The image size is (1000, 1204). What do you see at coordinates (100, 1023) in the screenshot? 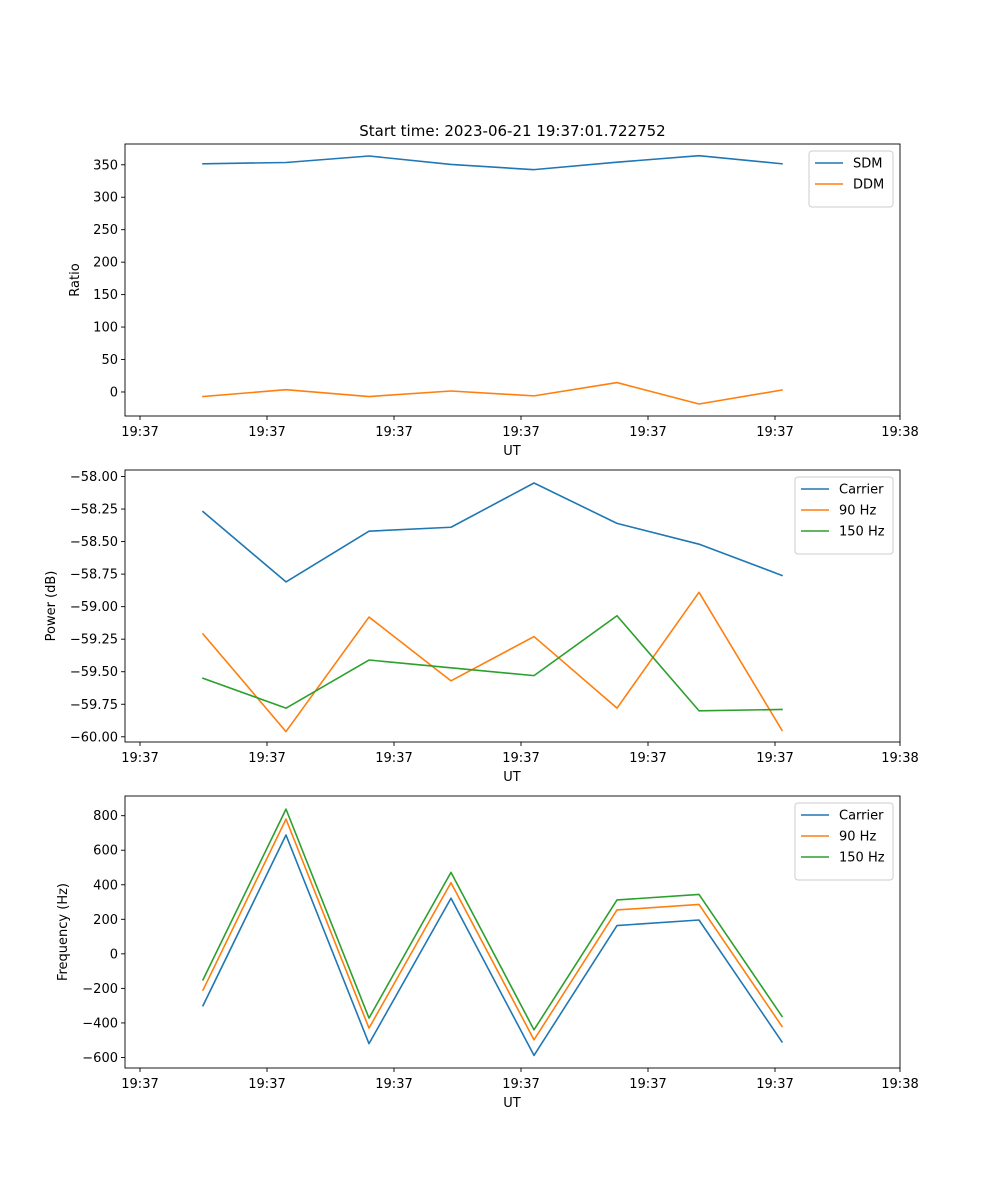
I see `y-tick-label: −400` at bounding box center [100, 1023].